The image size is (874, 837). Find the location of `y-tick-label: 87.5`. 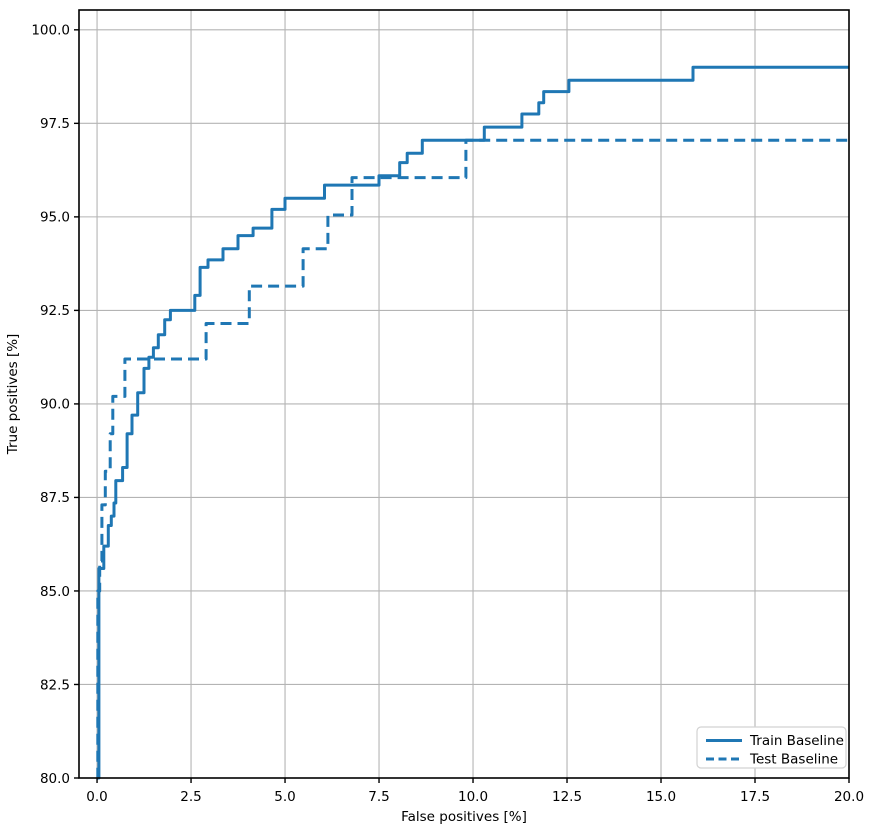

y-tick-label: 87.5 is located at coordinates (55, 498).